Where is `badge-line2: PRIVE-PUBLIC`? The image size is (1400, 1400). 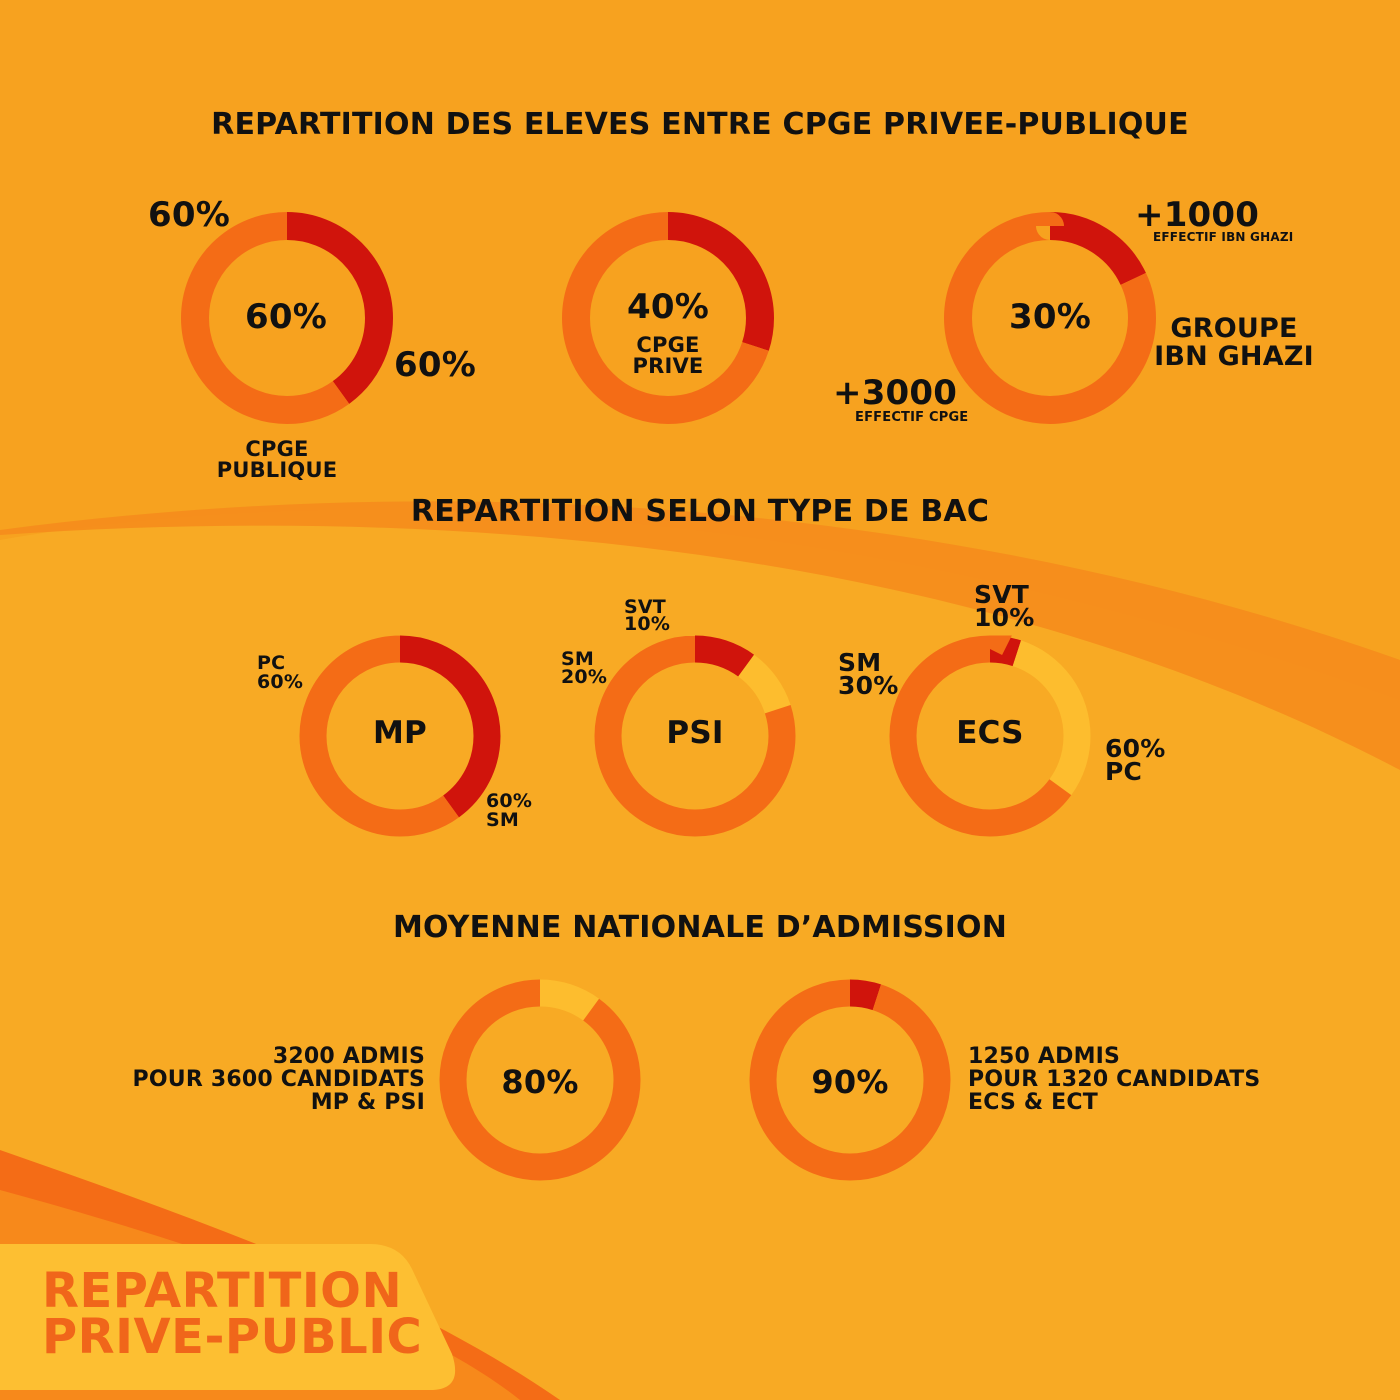 badge-line2: PRIVE-PUBLIC is located at coordinates (232, 1337).